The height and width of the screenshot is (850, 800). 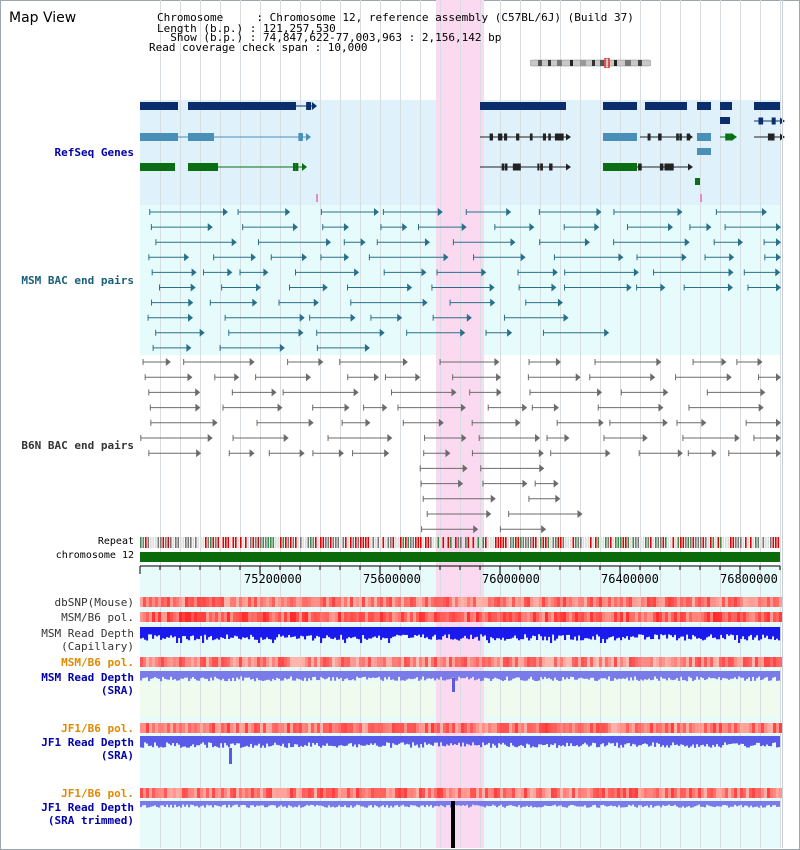 I want to click on track-label-jf1-read-depth-trimmed: JF1 Read Depth (SRA trimmed), so click(x=87, y=814).